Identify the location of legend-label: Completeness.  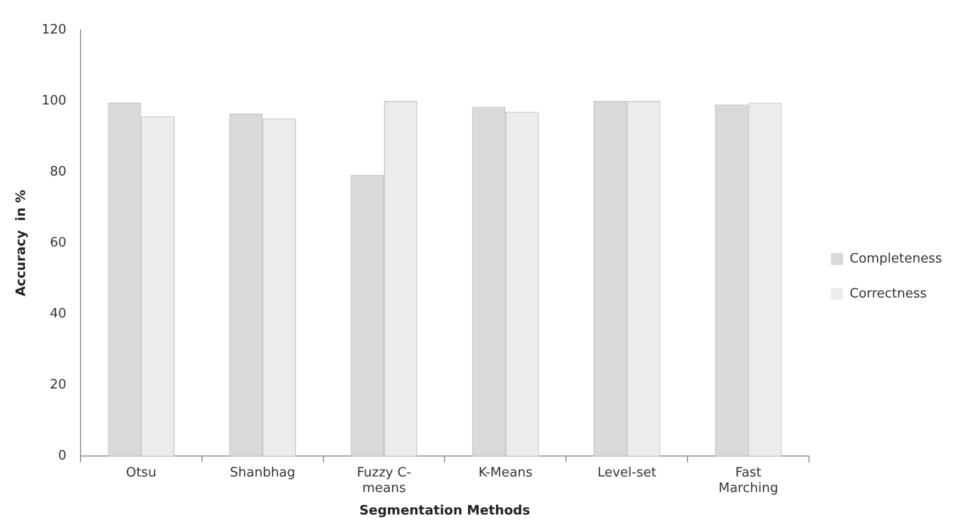
(896, 258).